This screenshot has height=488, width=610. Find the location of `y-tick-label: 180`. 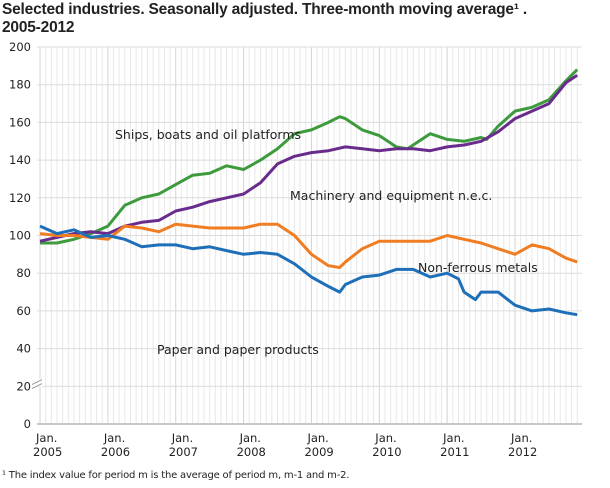

y-tick-label: 180 is located at coordinates (20, 85).